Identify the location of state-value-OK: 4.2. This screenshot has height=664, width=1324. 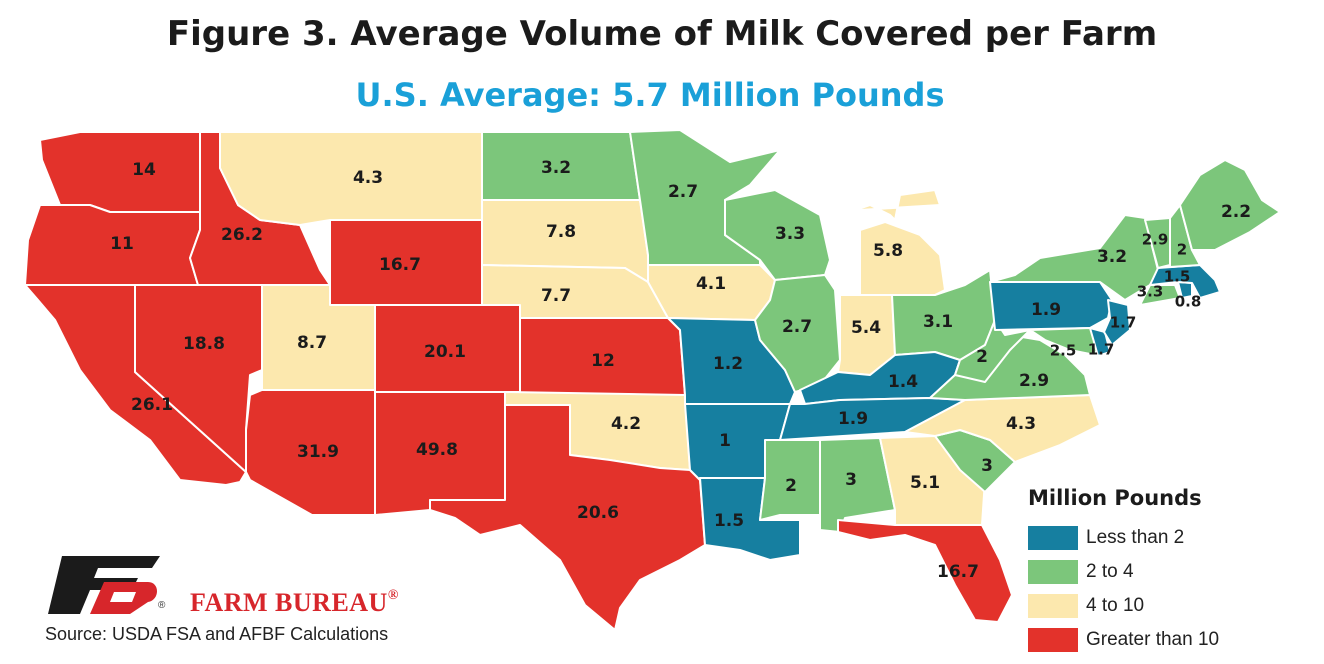
(626, 424).